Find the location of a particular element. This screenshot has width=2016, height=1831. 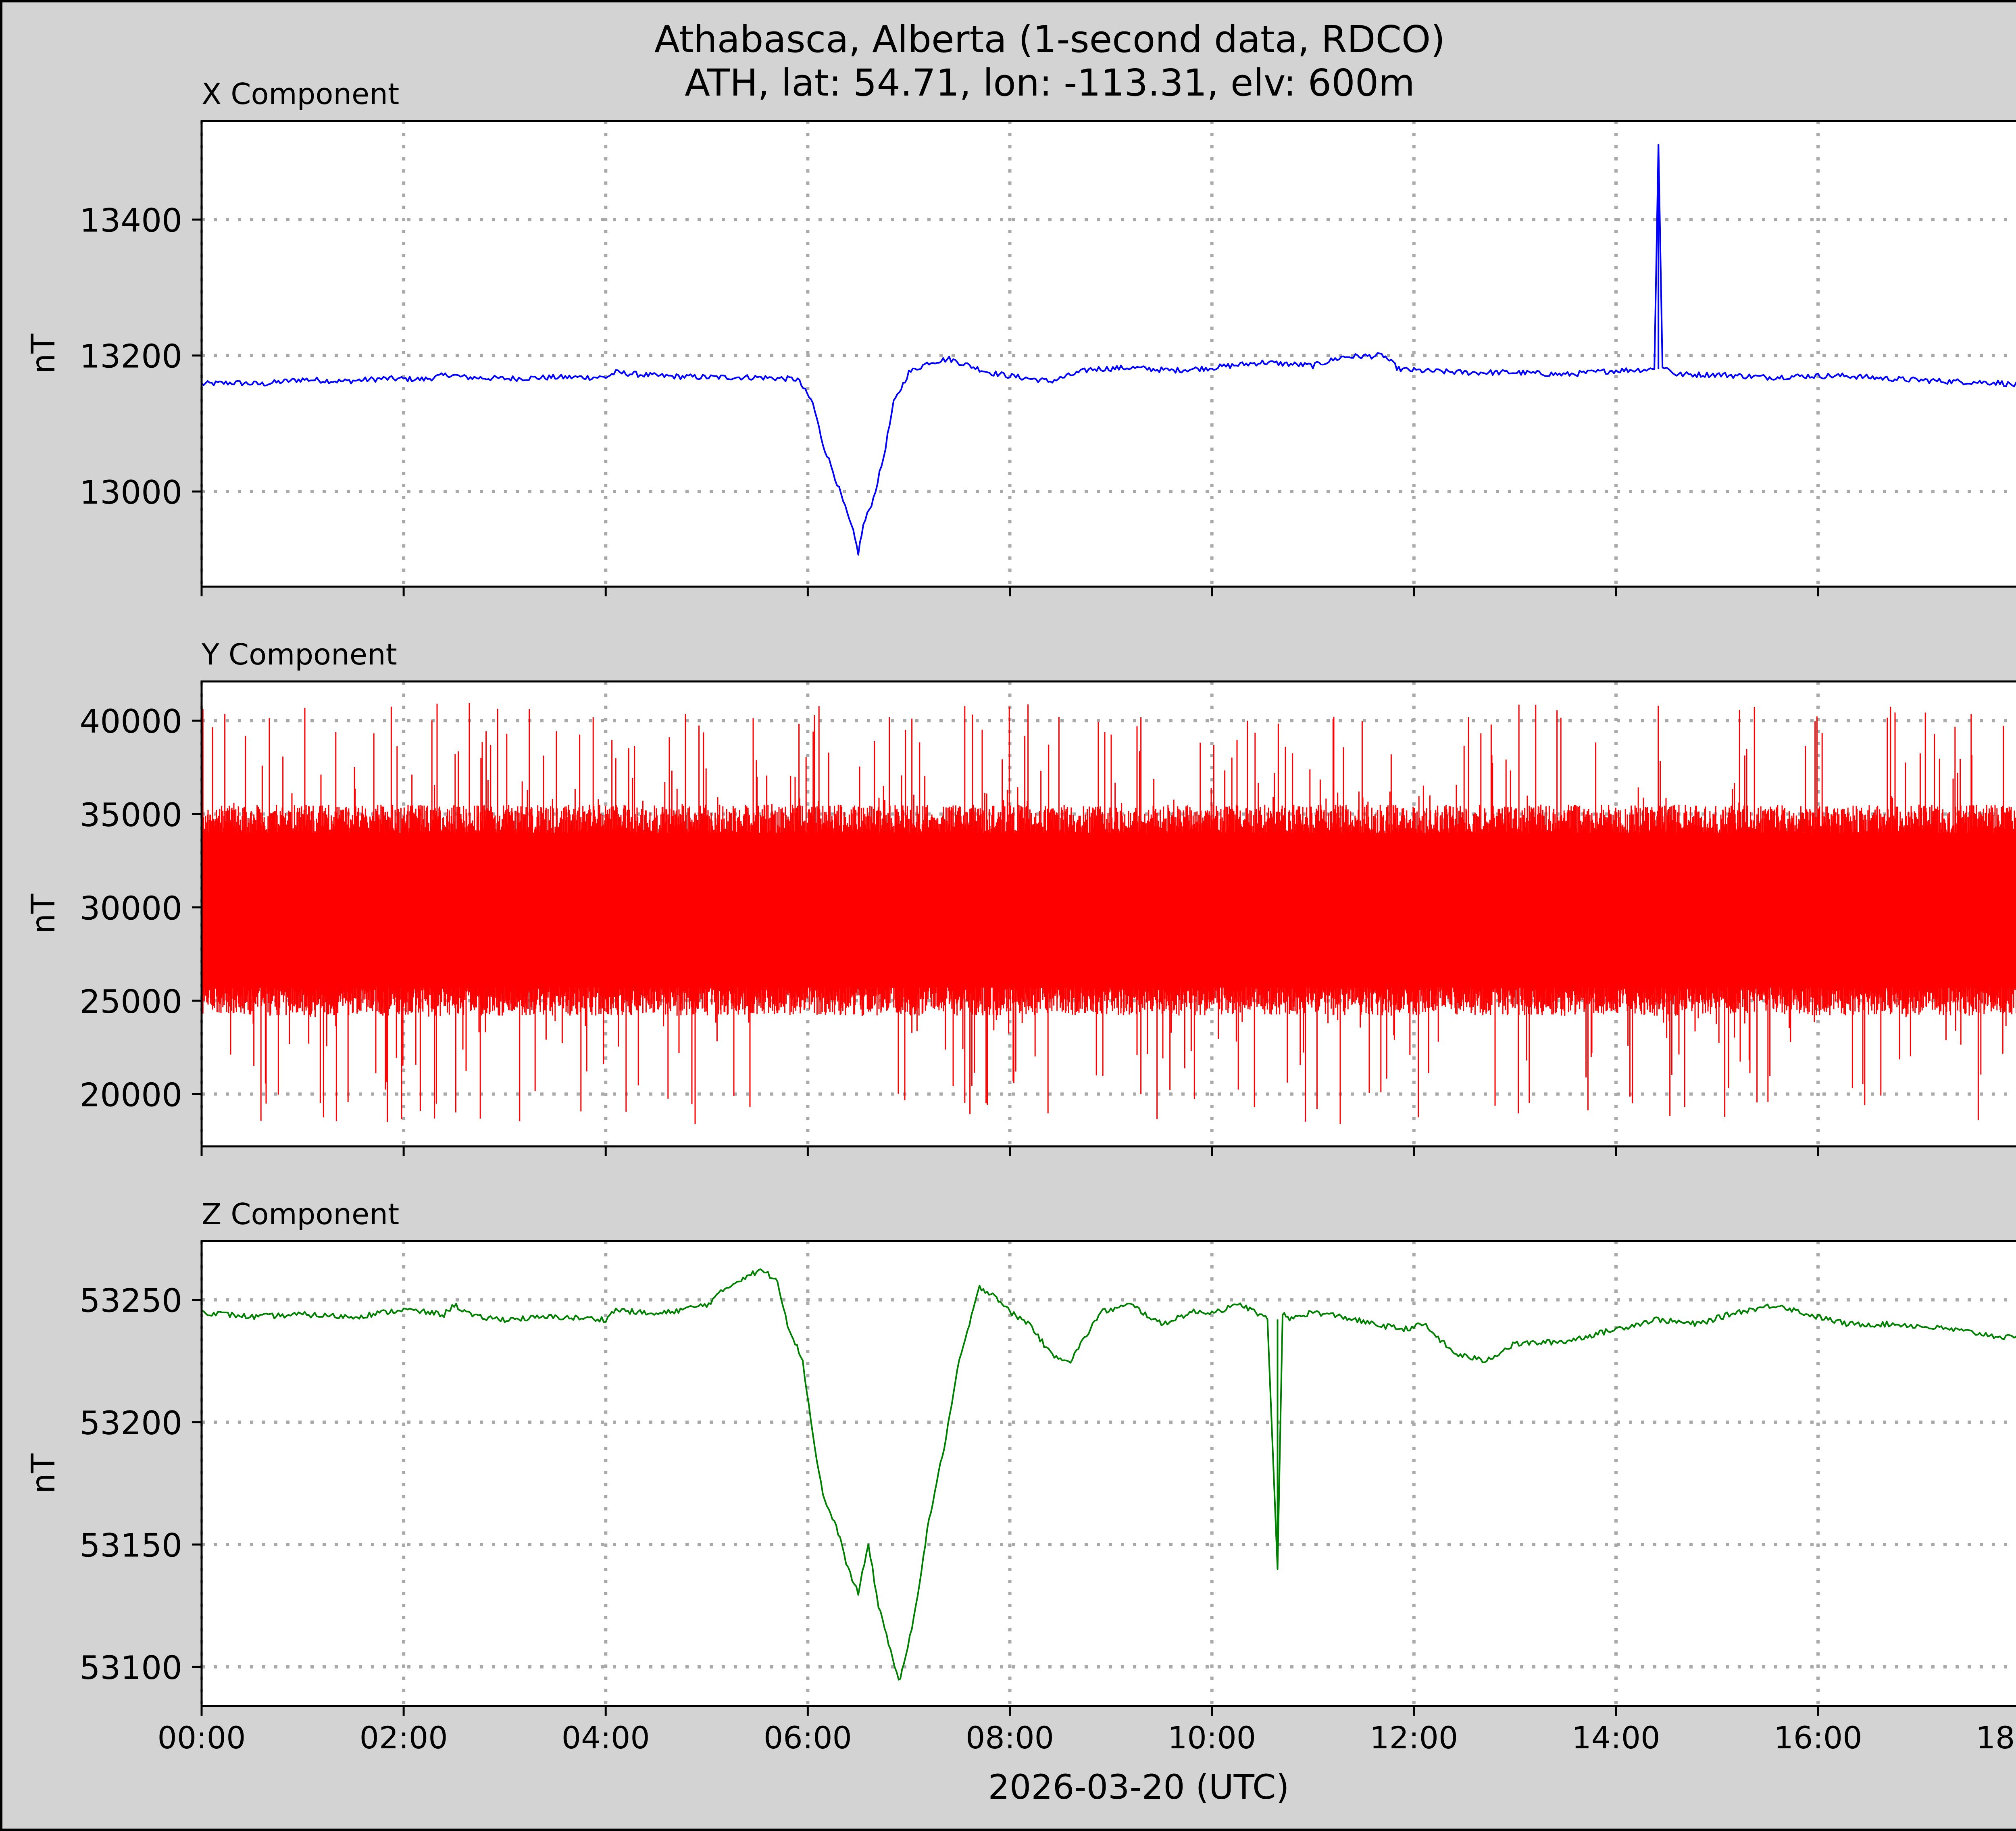

y-tick-label: 40000 is located at coordinates (131, 721).